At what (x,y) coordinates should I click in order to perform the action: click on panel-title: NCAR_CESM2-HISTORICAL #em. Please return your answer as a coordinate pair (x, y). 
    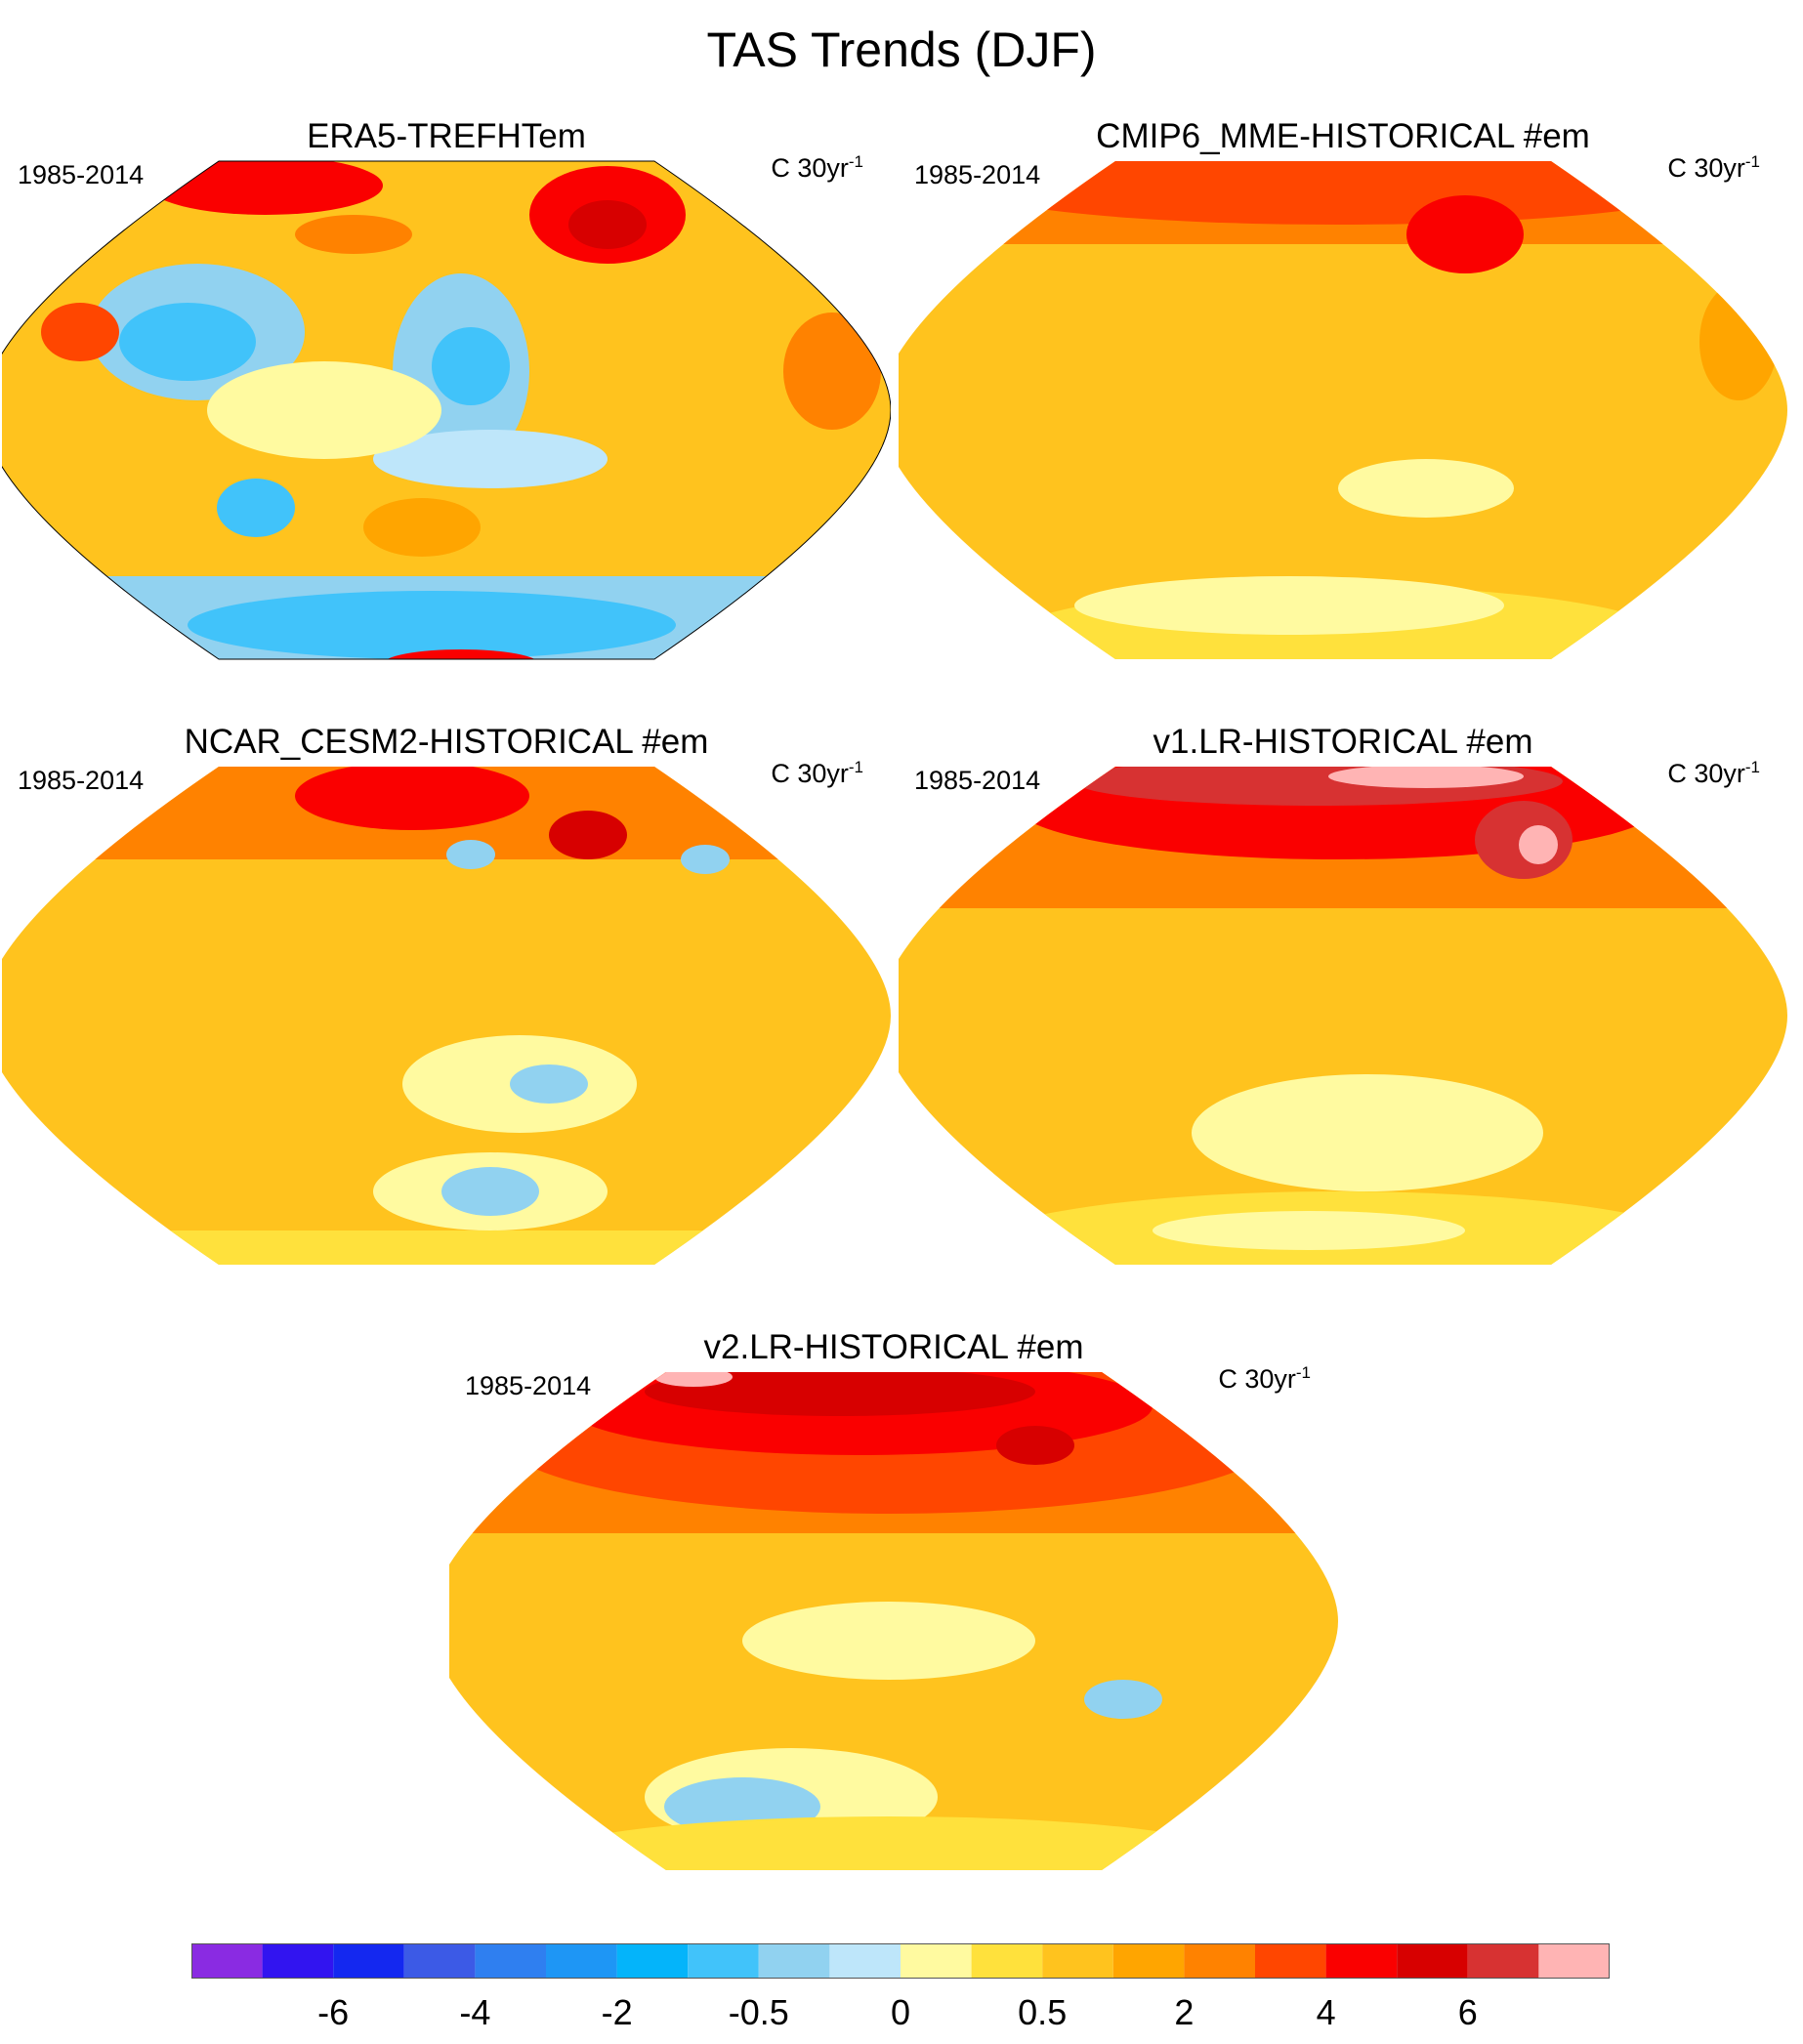
    Looking at the image, I should click on (446, 742).